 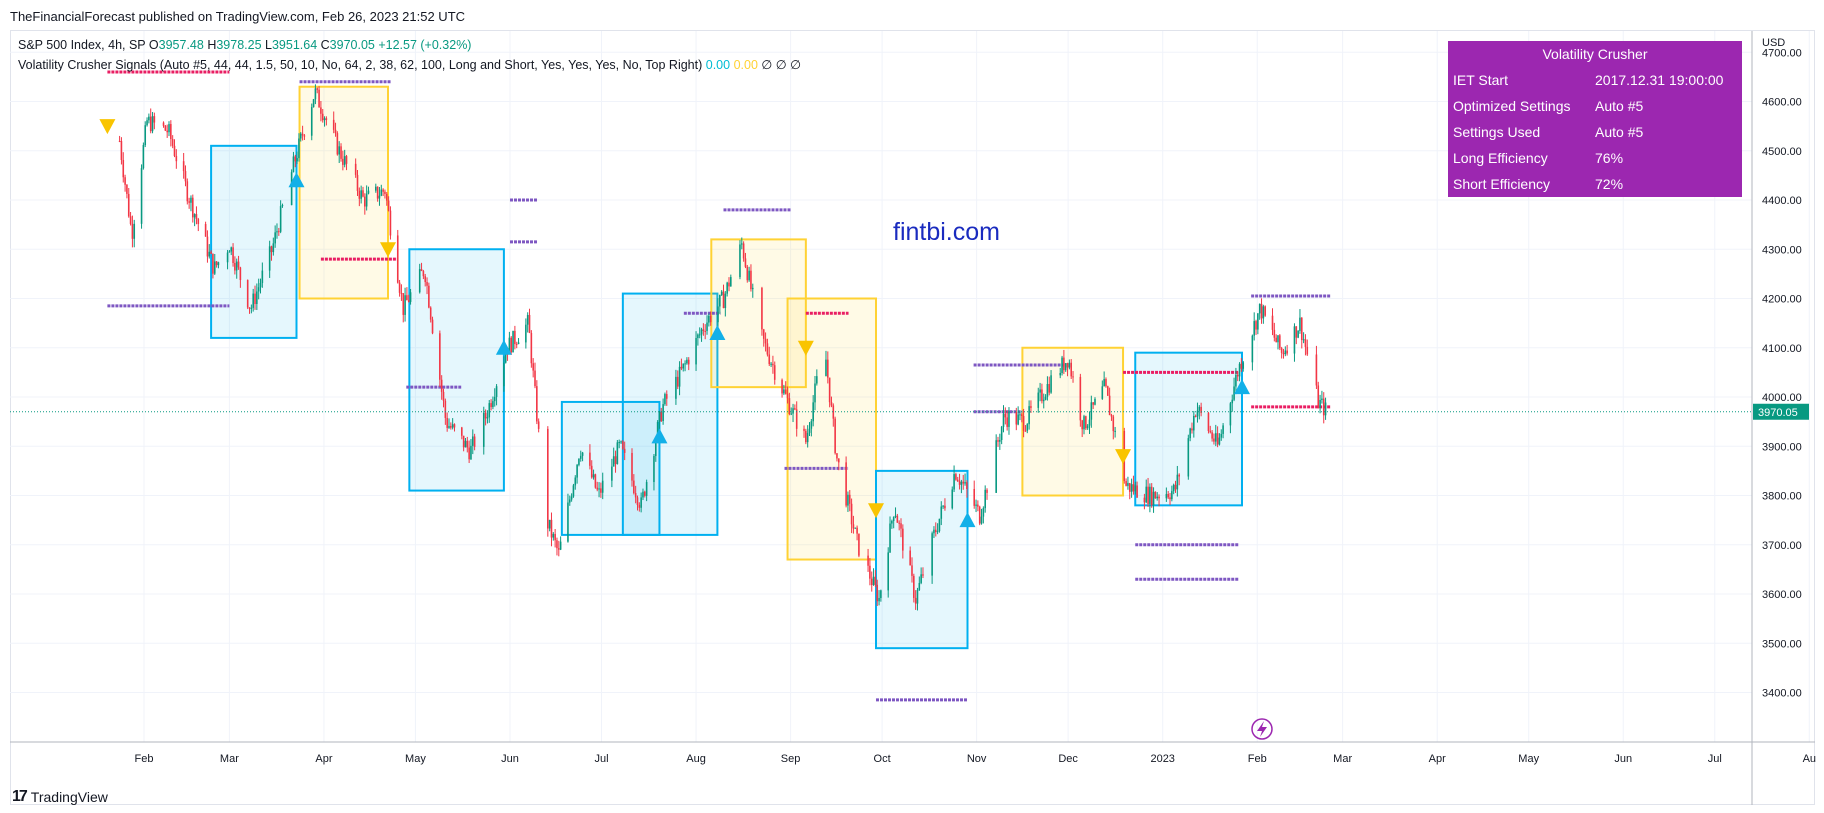 I want to click on x-tick-label: Feb, so click(x=1257, y=759).